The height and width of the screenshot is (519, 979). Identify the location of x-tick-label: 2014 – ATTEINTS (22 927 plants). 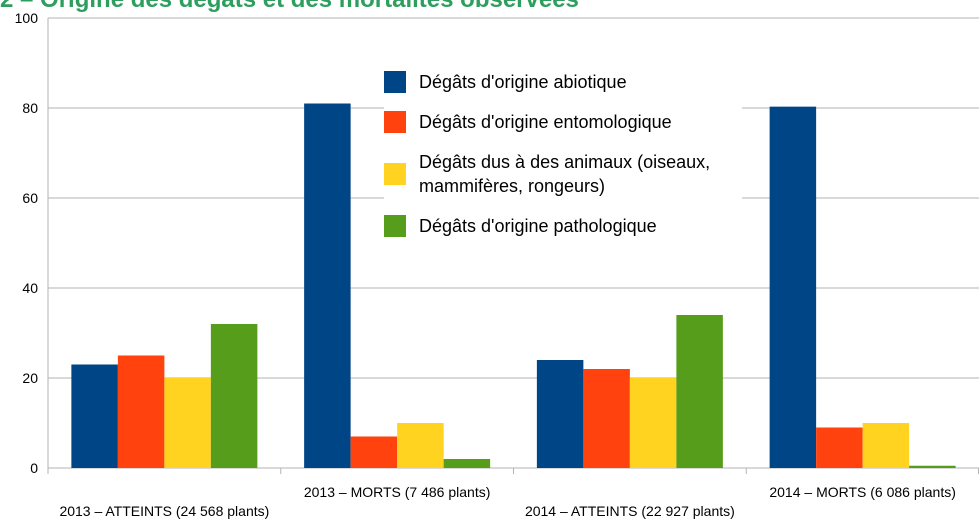
(630, 511).